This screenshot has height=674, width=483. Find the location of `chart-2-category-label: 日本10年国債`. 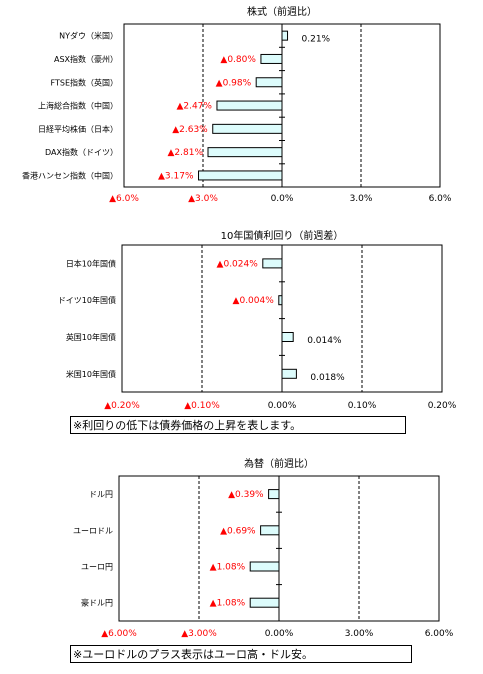

chart-2-category-label: 日本10年国債 is located at coordinates (91, 263).